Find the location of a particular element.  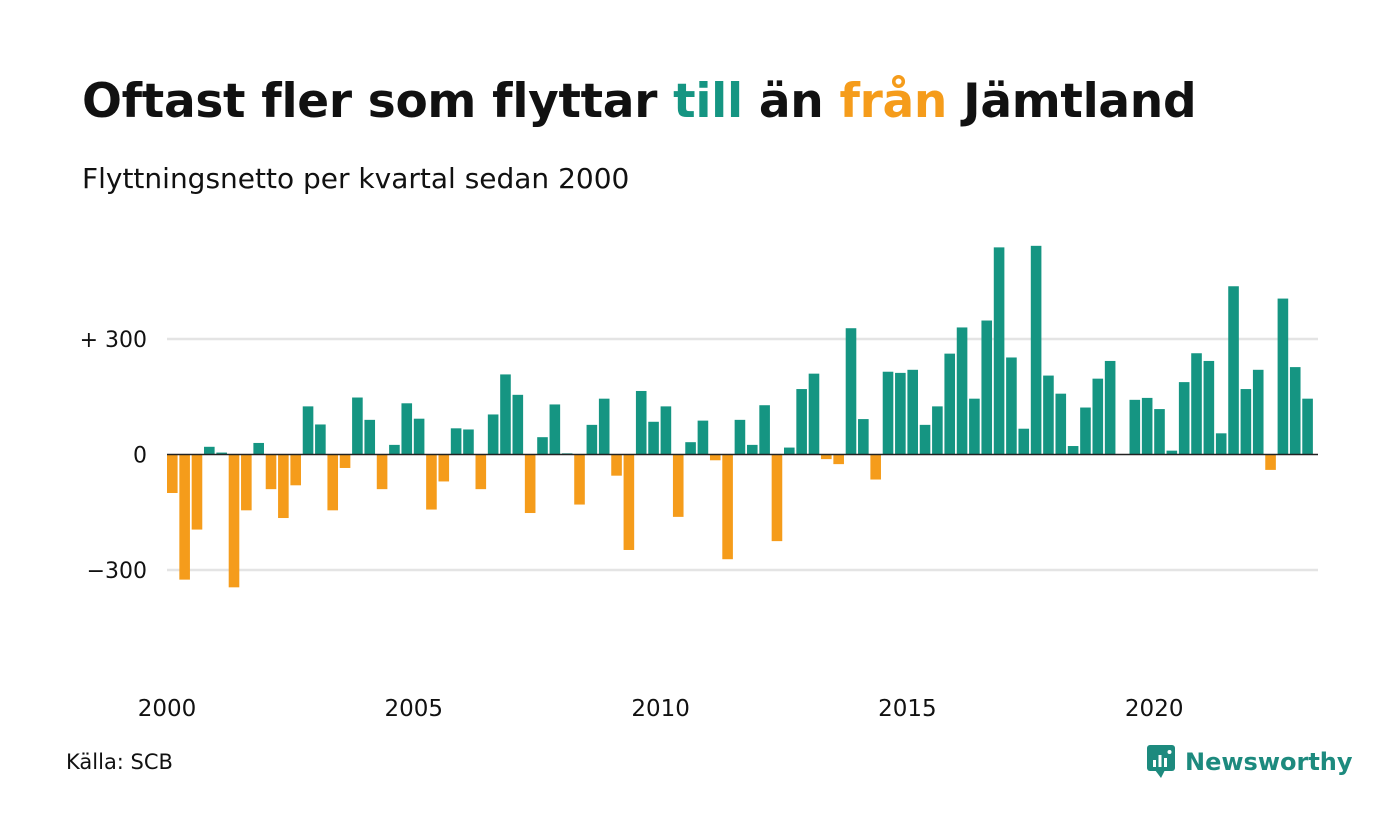

x-tick-label: 2000 is located at coordinates (167, 709).